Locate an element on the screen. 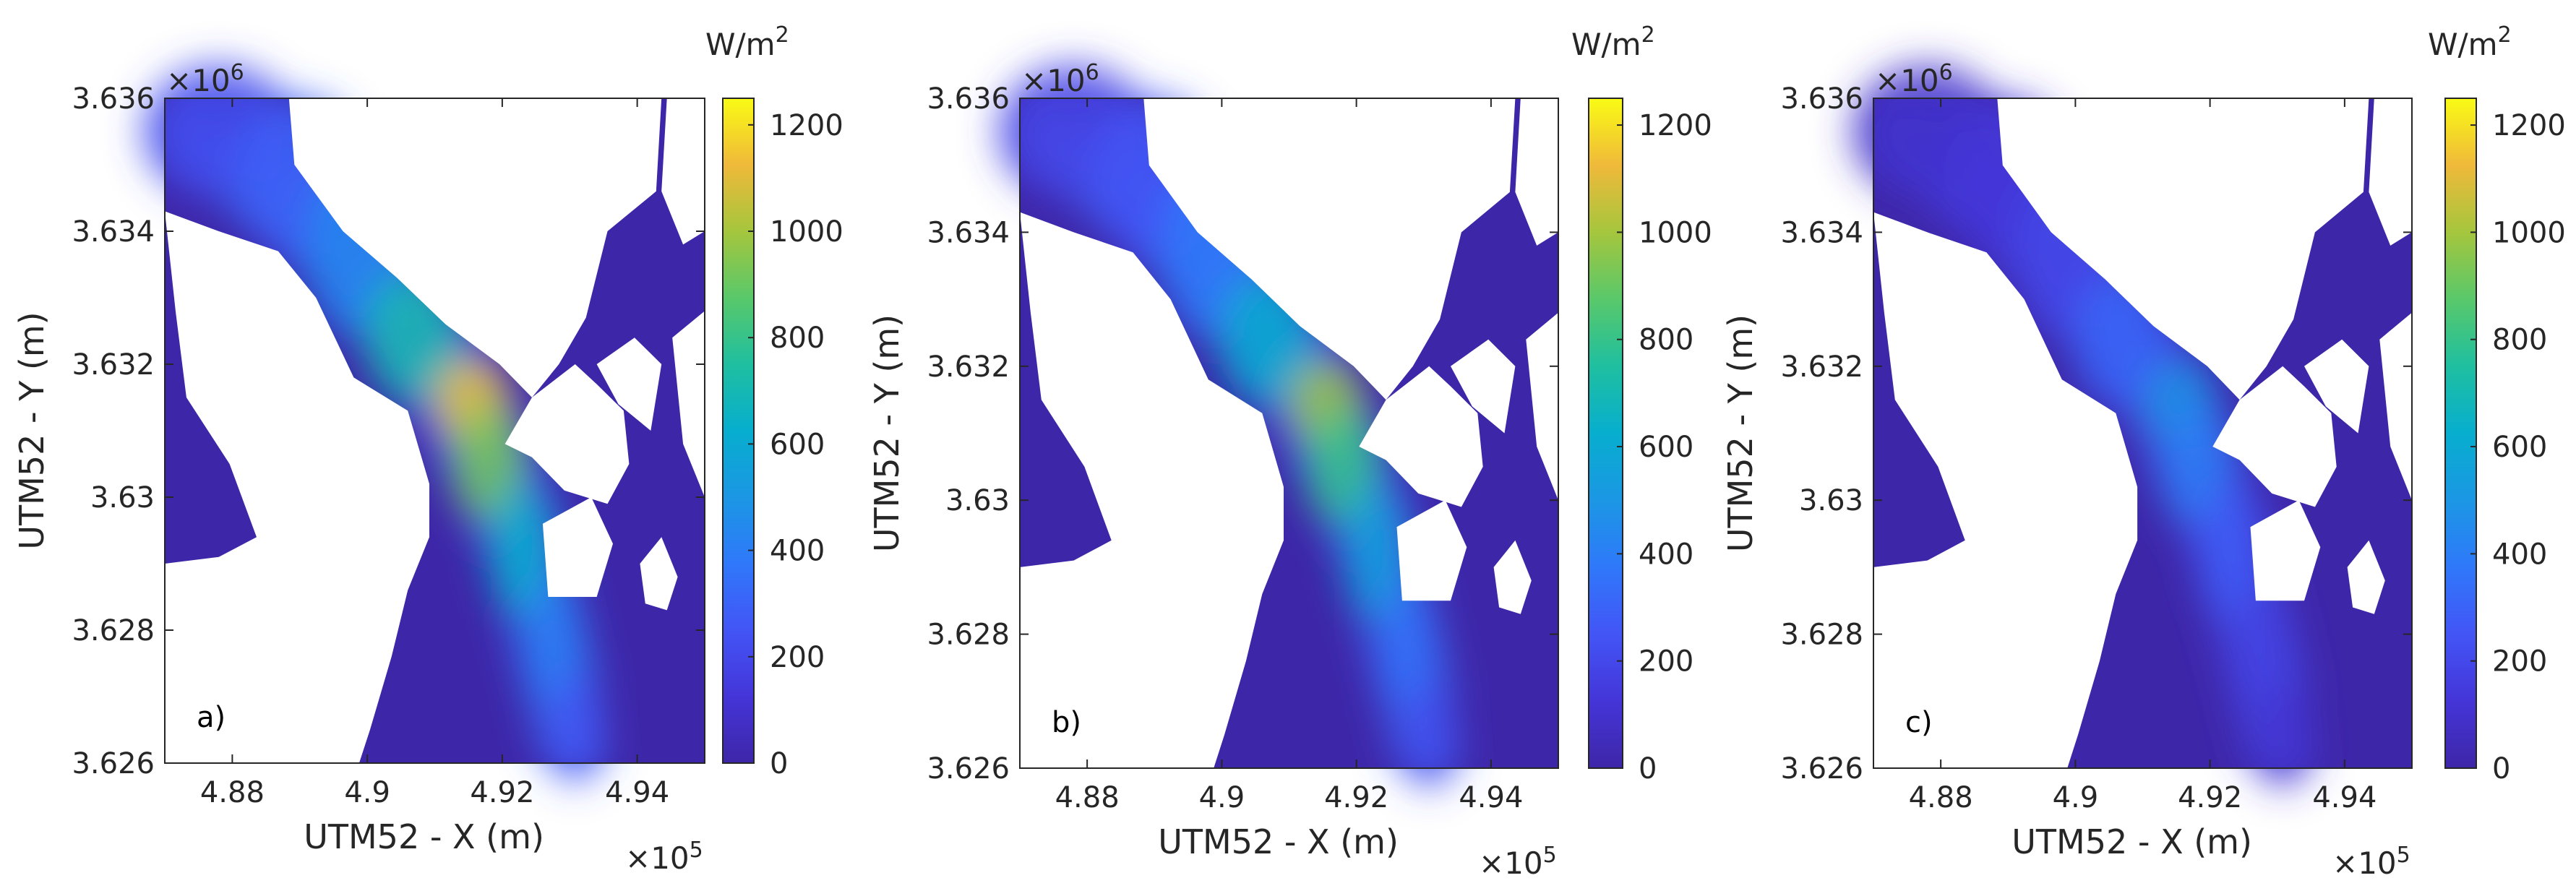 Image resolution: width=2576 pixels, height=891 pixels. panel-label: c) is located at coordinates (1919, 722).